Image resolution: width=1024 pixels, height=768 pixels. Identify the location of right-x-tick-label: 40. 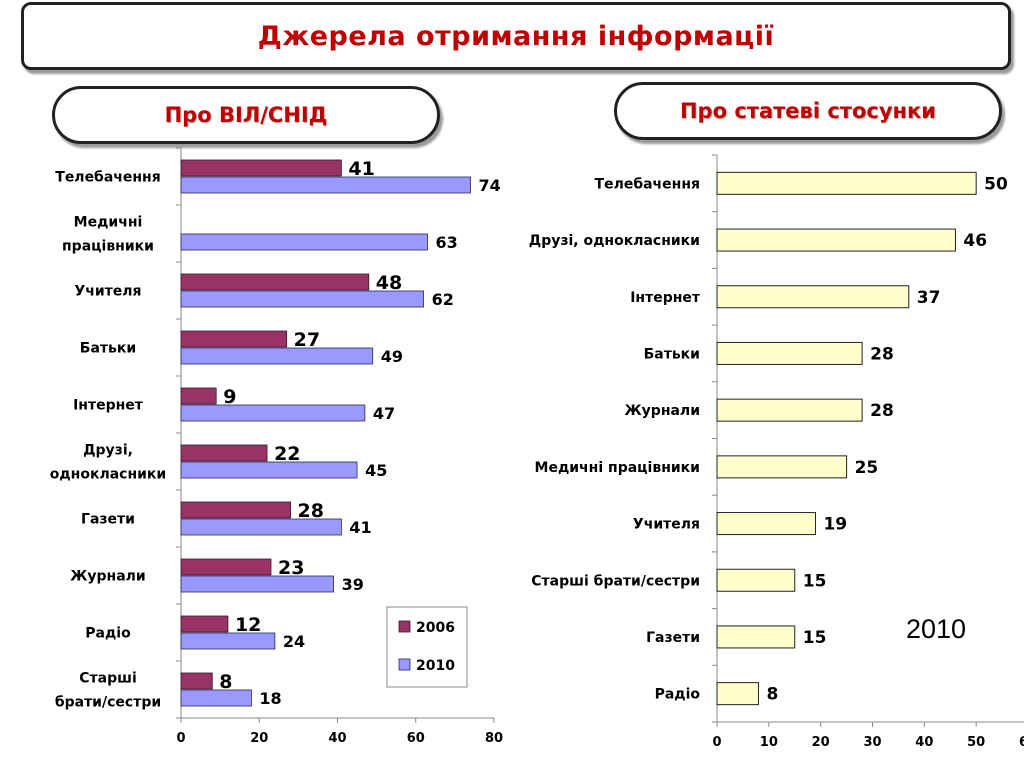
(924, 742).